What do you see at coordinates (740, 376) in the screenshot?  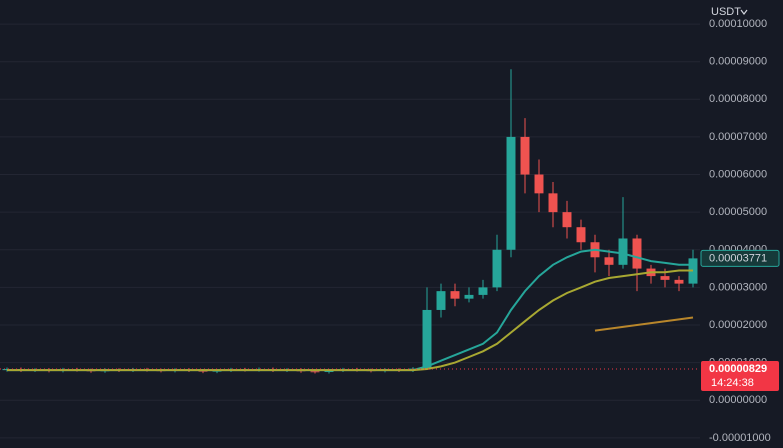 I see `mark-price-box` at bounding box center [740, 376].